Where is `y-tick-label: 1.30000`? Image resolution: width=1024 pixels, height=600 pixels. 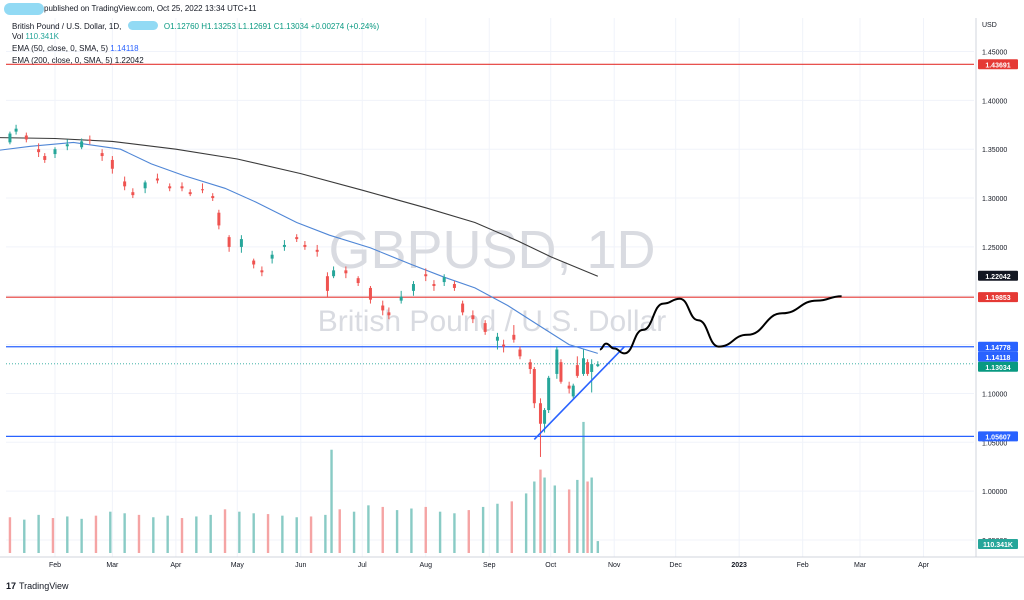
y-tick-label: 1.30000 is located at coordinates (994, 199).